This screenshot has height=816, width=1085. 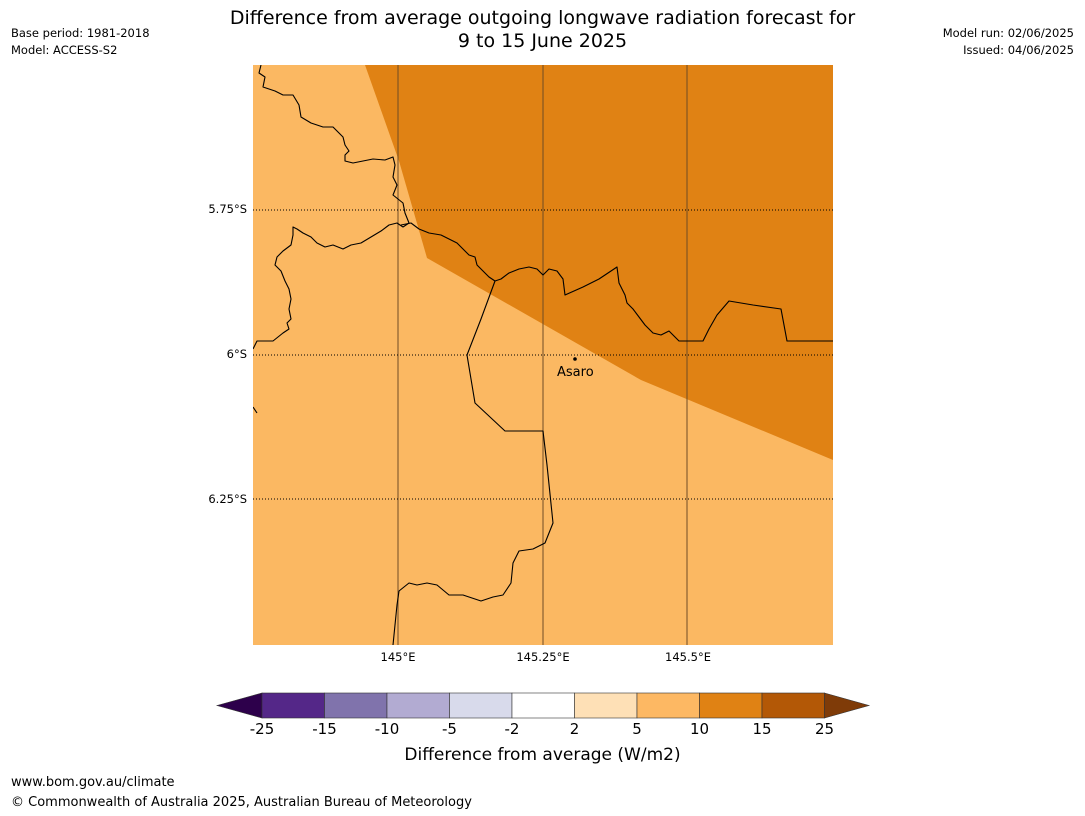 What do you see at coordinates (398, 657) in the screenshot?
I see `lon-label-145: 145°E` at bounding box center [398, 657].